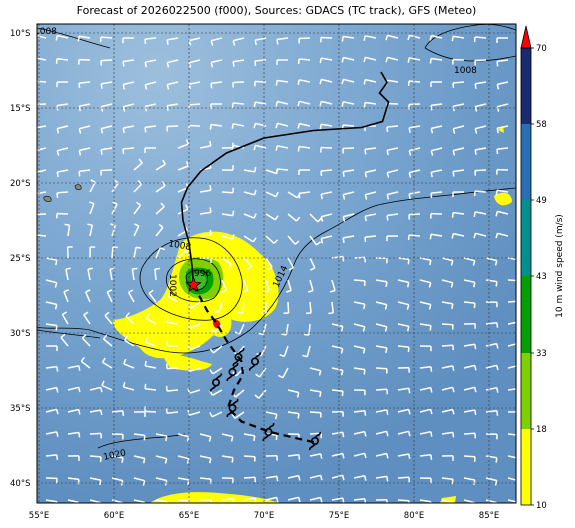 This screenshot has height=528, width=575. What do you see at coordinates (254, 364) in the screenshot?
I see `forecast-track-line` at bounding box center [254, 364].